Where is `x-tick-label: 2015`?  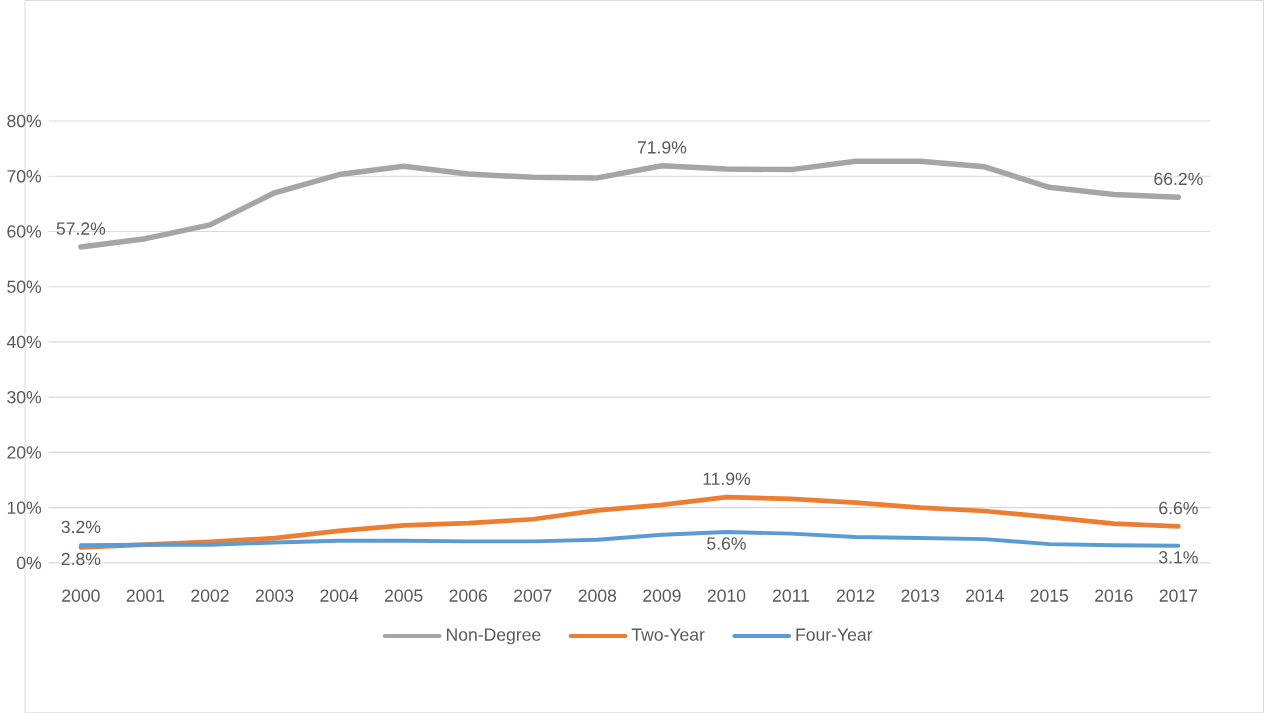
x-tick-label: 2015 is located at coordinates (1049, 595).